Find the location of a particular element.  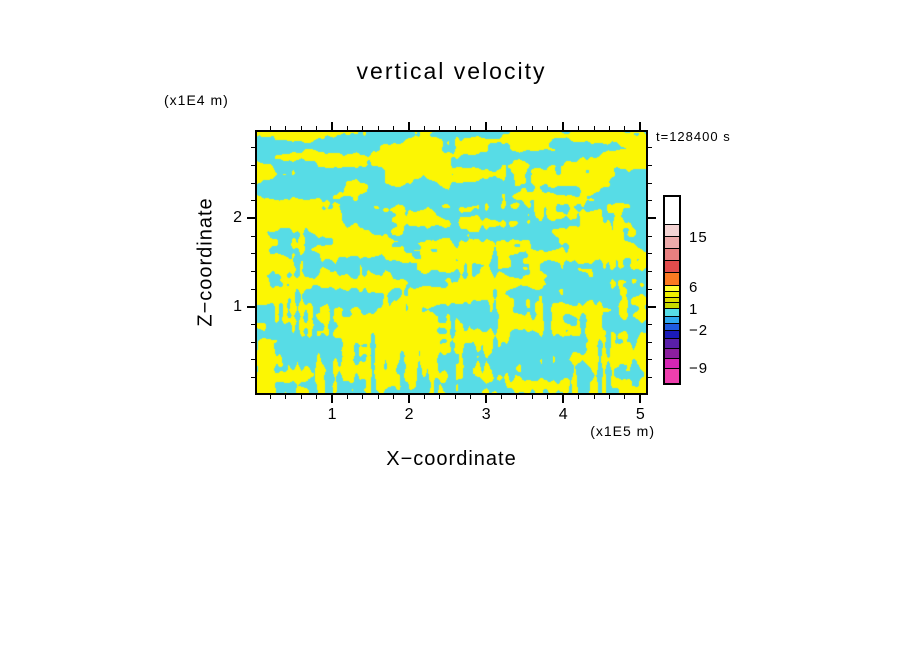

y-axis-unit-label: (x1E4 m) is located at coordinates (196, 100).